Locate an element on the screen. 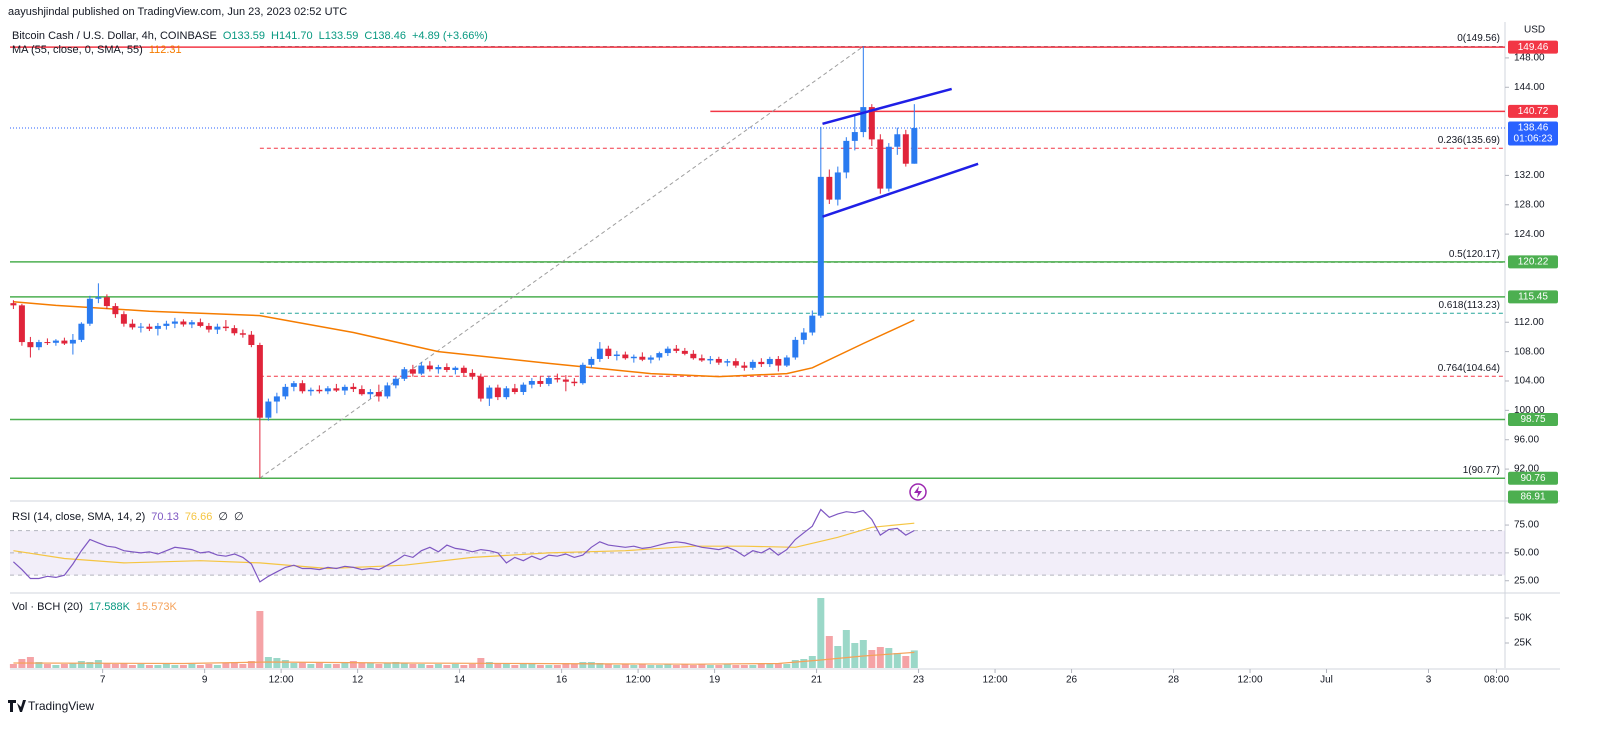 This screenshot has width=1600, height=737. rsi-line is located at coordinates (463, 545).